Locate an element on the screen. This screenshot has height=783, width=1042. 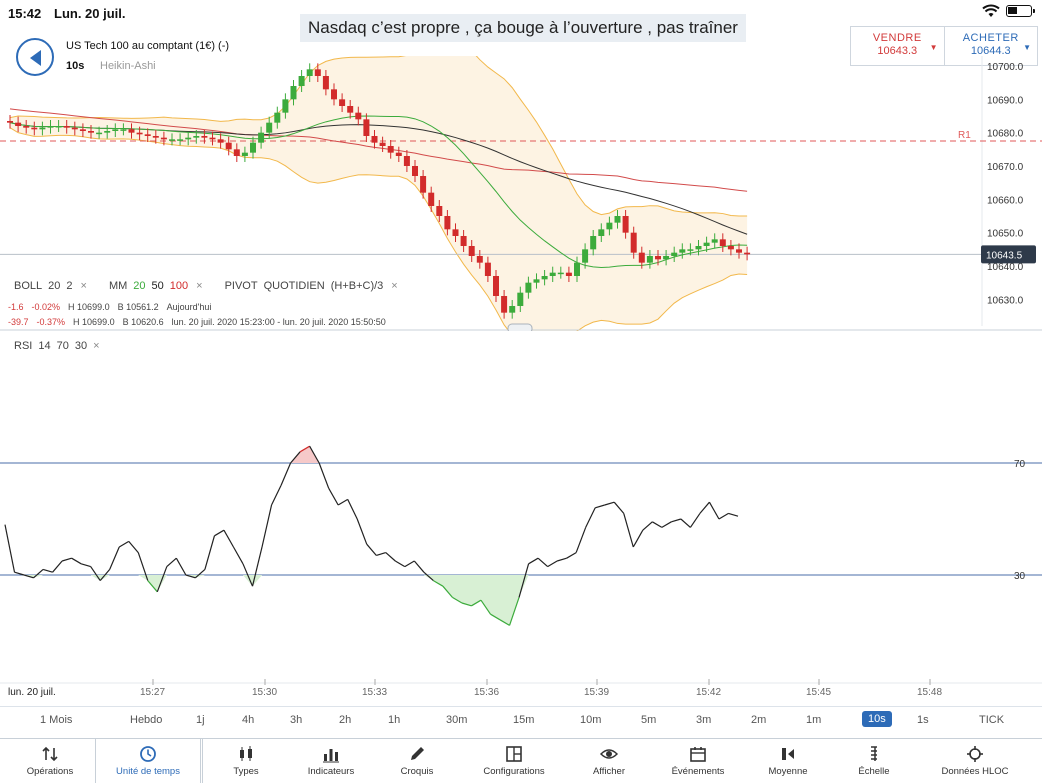
toolbar-calendar-button: Événements is located at coordinates (698, 761).